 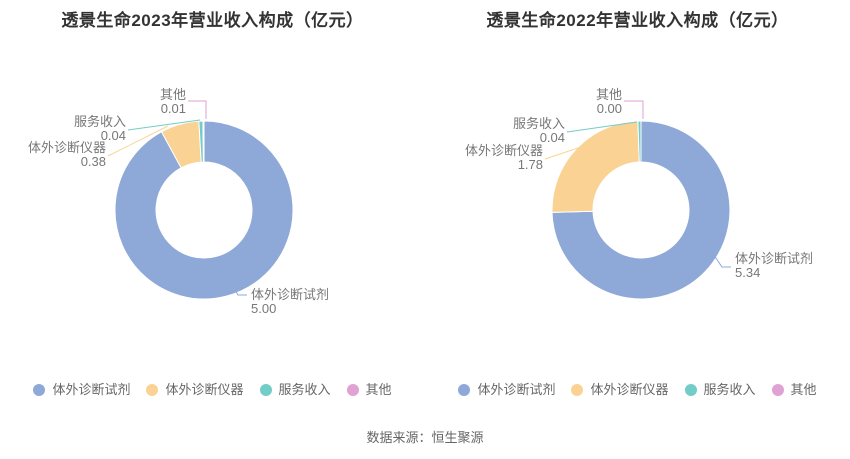 I want to click on source-note: 数据来源：恒生聚源, so click(x=425, y=437).